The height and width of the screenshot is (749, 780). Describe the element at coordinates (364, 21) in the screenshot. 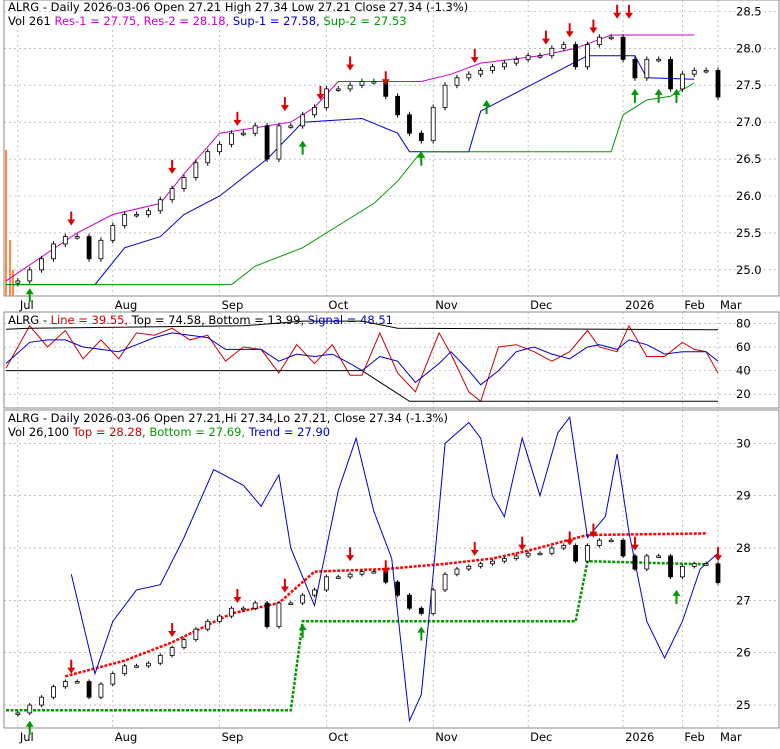

I see `legend-item: Sup-2 = 27.53` at that location.